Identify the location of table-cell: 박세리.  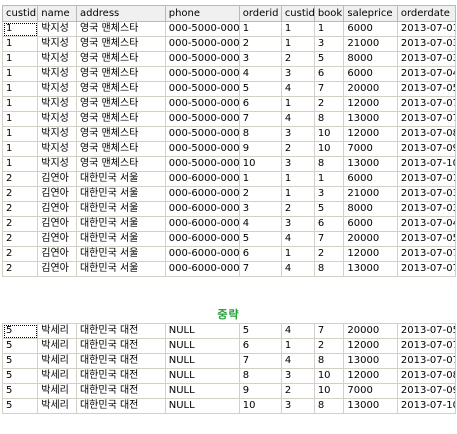
(57, 376).